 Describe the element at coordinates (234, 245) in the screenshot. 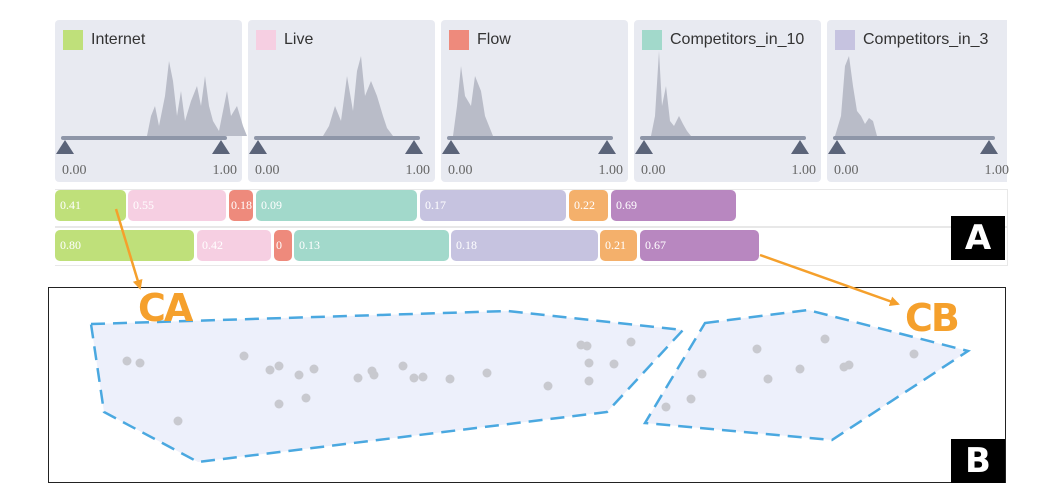

I see `bar-segment: 0.42` at that location.